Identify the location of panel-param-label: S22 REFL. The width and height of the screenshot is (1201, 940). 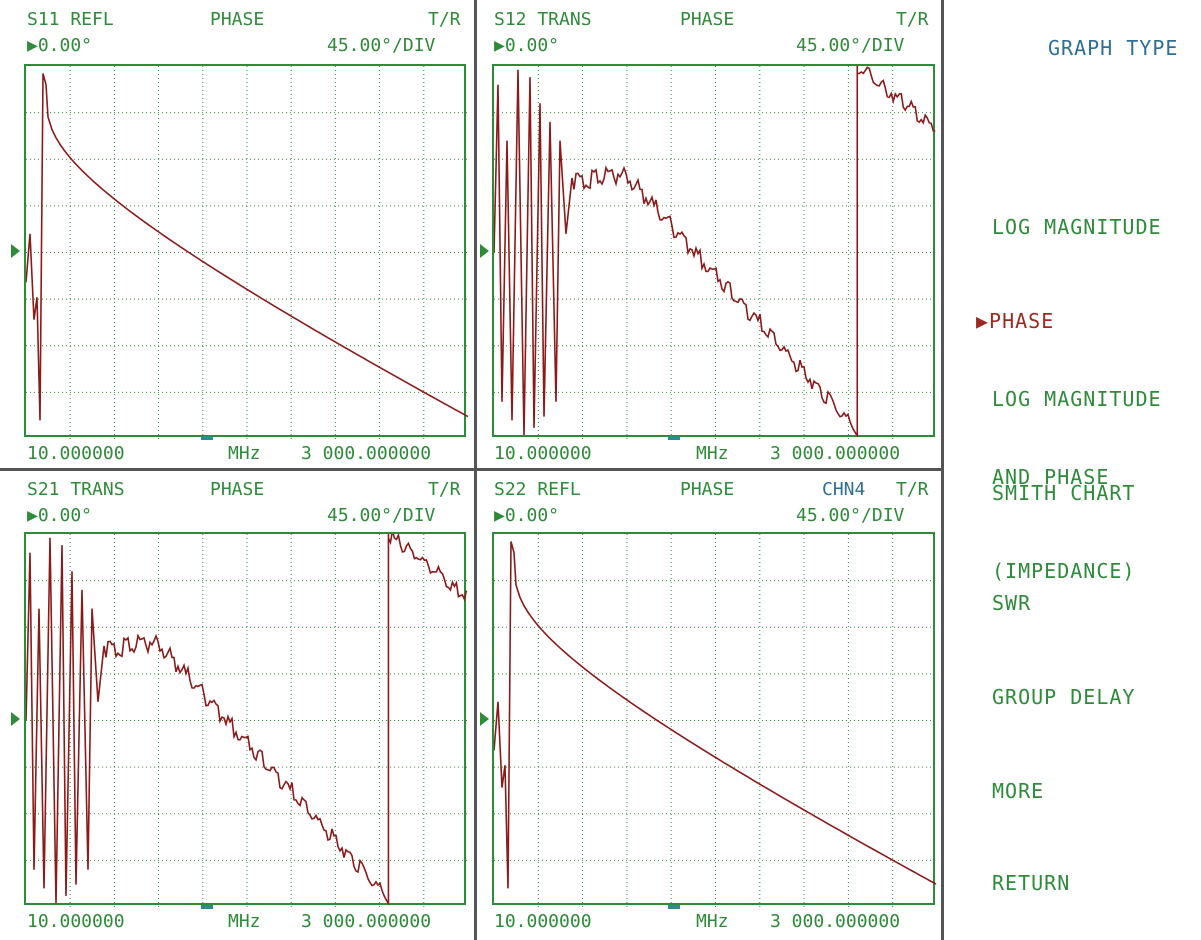
(537, 489).